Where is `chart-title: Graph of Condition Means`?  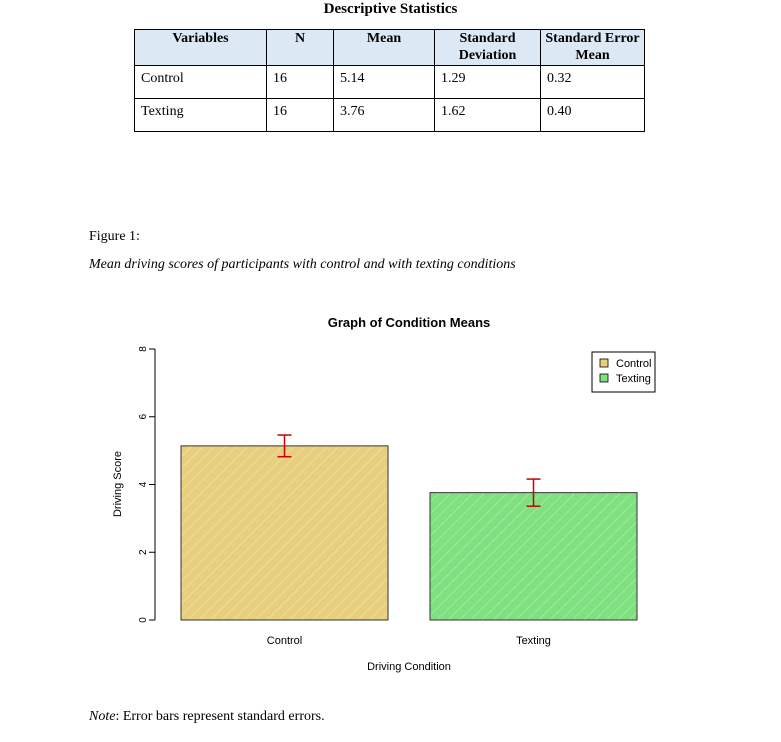
chart-title: Graph of Condition Means is located at coordinates (409, 322).